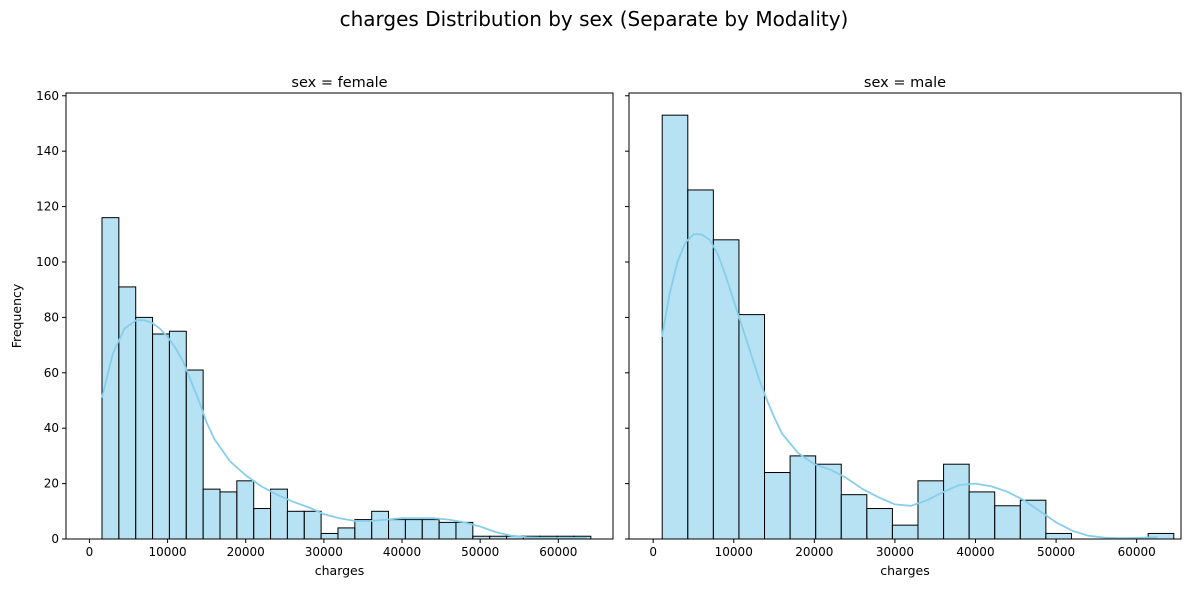 The height and width of the screenshot is (596, 1189). I want to click on y-tick-label: 0, so click(55, 539).